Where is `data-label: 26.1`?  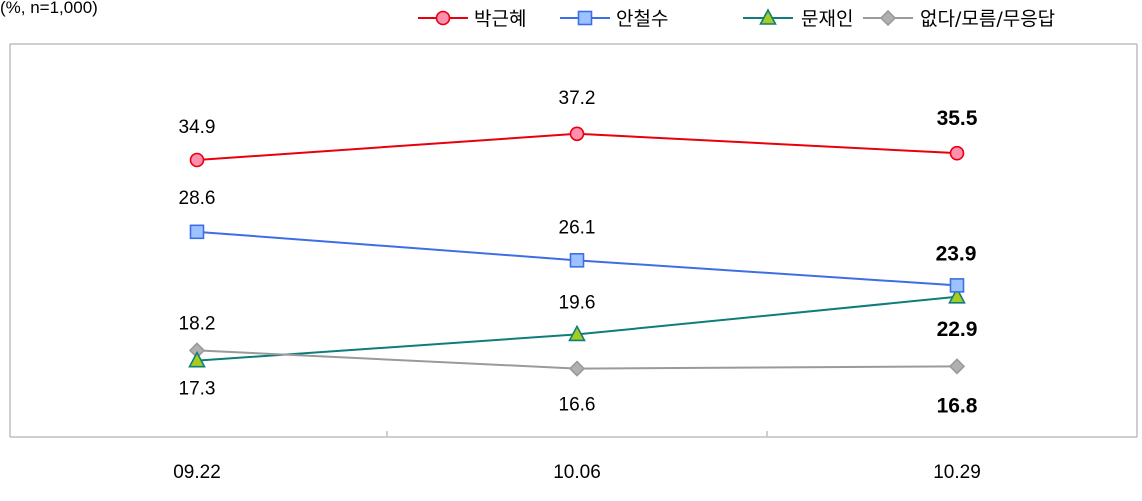
data-label: 26.1 is located at coordinates (577, 227).